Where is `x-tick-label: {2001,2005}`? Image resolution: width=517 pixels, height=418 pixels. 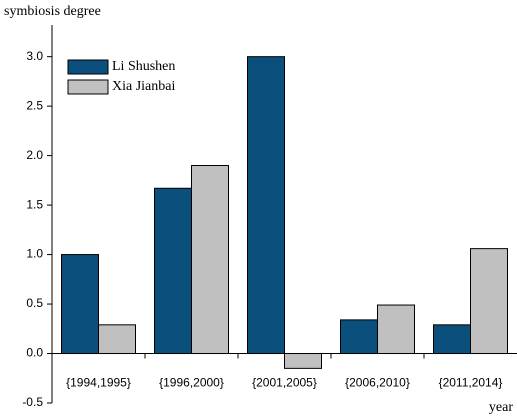
x-tick-label: {2001,2005} is located at coordinates (284, 383).